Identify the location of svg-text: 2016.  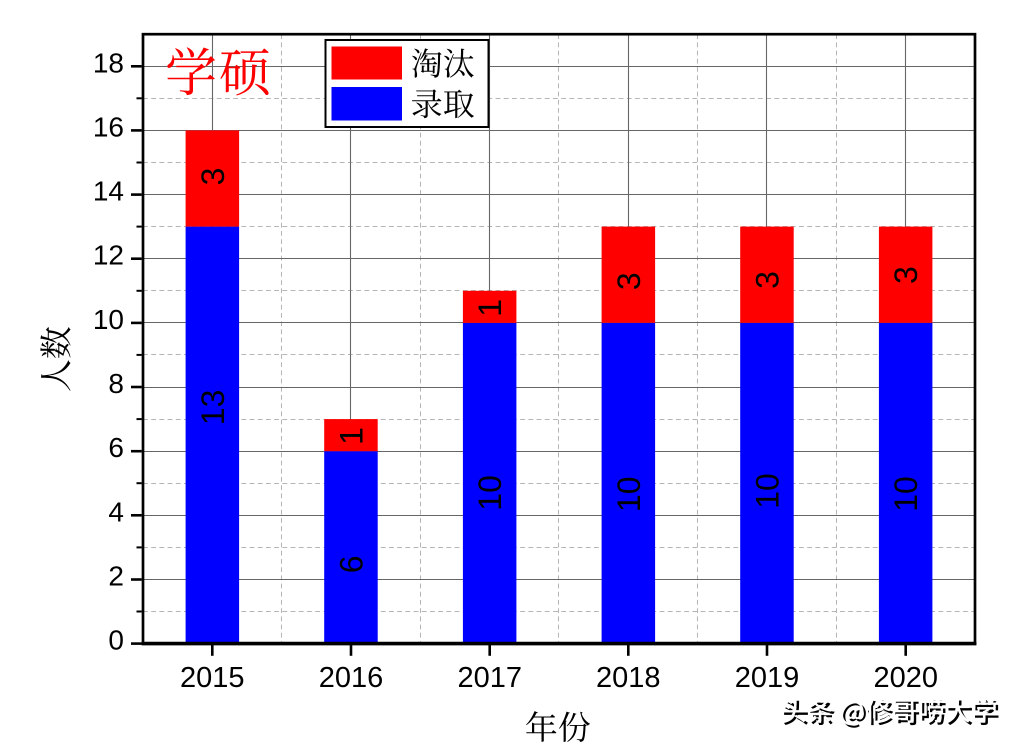
(351, 678).